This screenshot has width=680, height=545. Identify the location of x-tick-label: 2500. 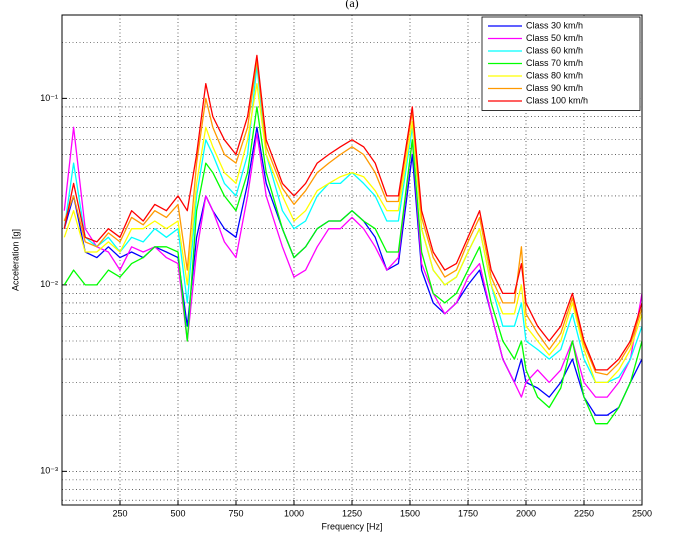
(642, 513).